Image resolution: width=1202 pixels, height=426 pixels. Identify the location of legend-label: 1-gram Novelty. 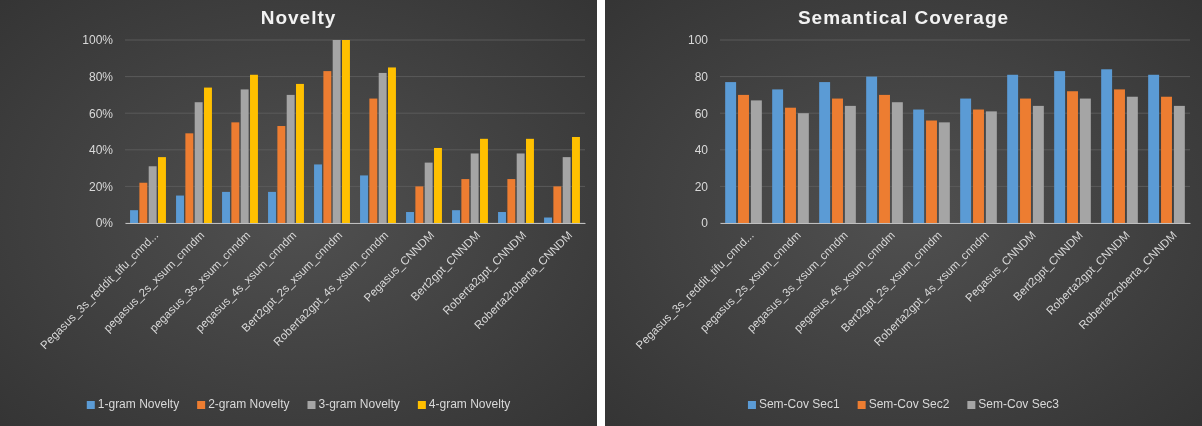
(138, 404).